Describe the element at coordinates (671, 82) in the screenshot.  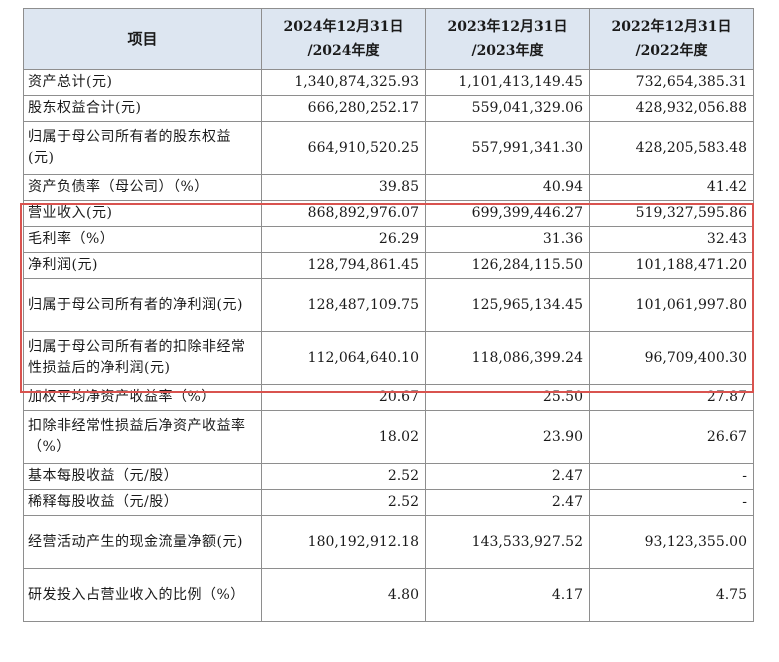
I see `value-2022: 732,654,385.31` at that location.